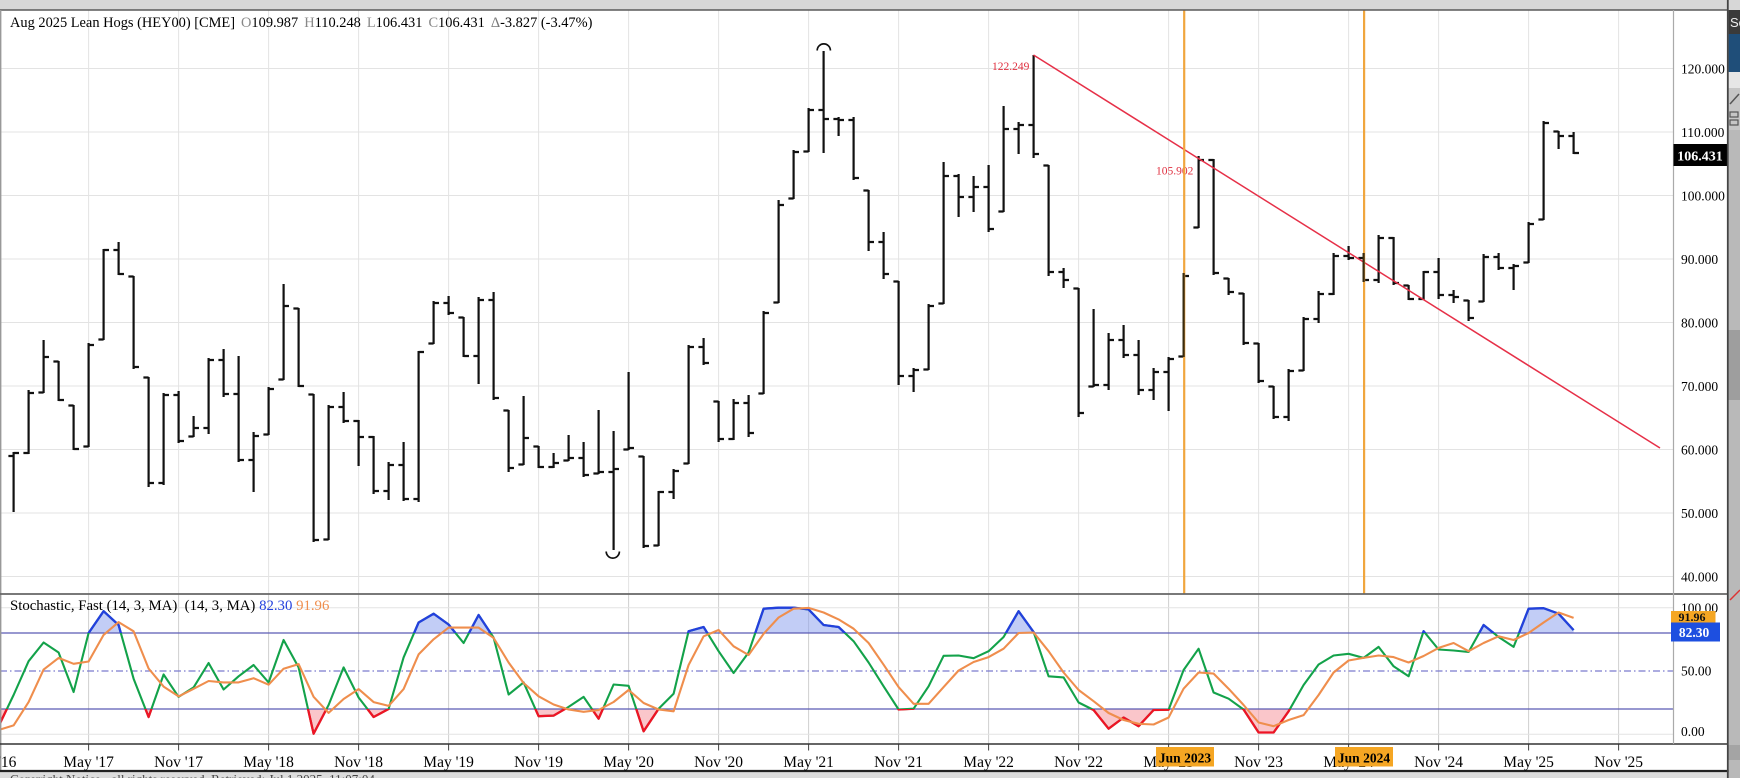 Image resolution: width=1740 pixels, height=778 pixels. What do you see at coordinates (8, 762) in the screenshot?
I see `svg-text: Nov '16` at bounding box center [8, 762].